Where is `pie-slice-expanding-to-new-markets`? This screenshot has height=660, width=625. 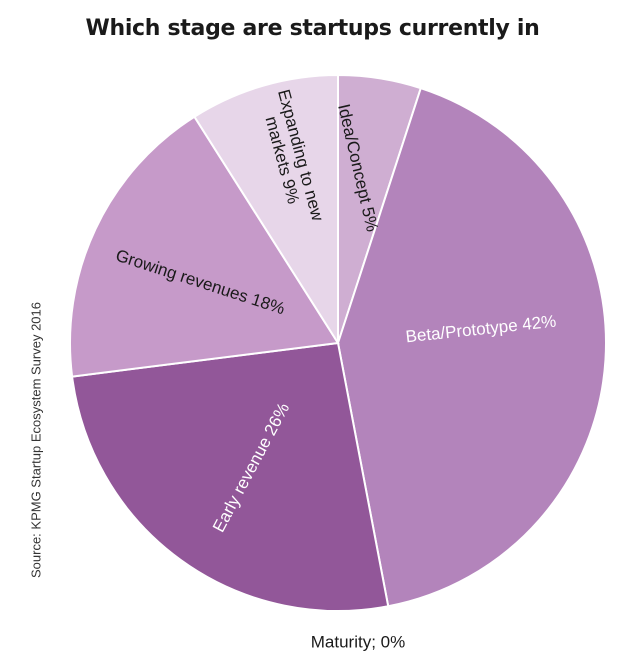
pie-slice-expanding-to-new-markets is located at coordinates (266, 210).